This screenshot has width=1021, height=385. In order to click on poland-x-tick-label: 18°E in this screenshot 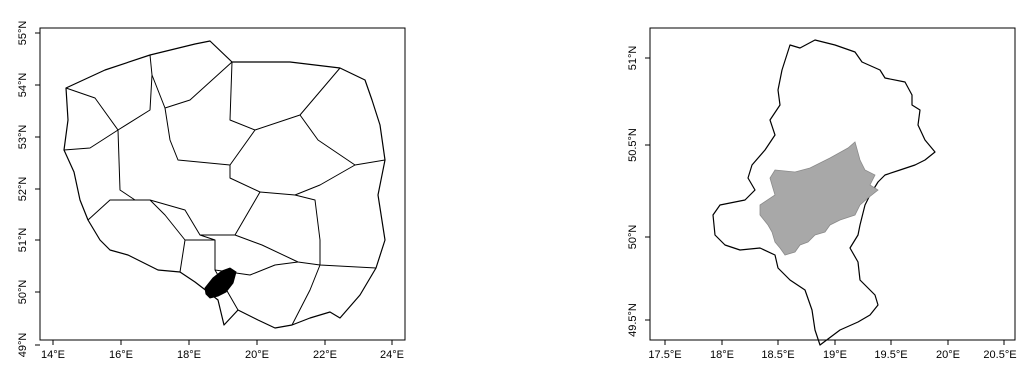, I will do `click(189, 355)`.